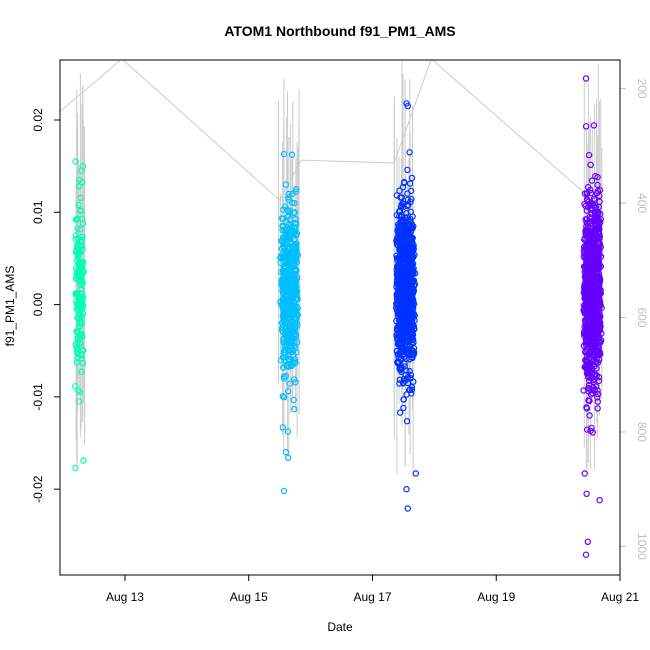  Describe the element at coordinates (249, 597) in the screenshot. I see `x-tick-label: Aug 15` at that location.